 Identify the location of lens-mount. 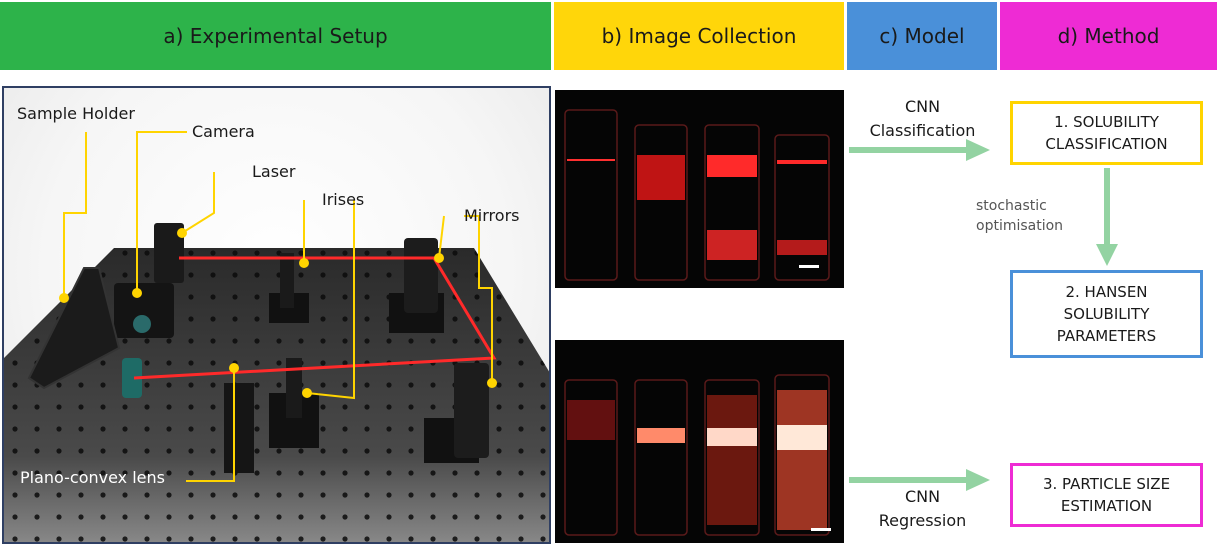
(239, 428).